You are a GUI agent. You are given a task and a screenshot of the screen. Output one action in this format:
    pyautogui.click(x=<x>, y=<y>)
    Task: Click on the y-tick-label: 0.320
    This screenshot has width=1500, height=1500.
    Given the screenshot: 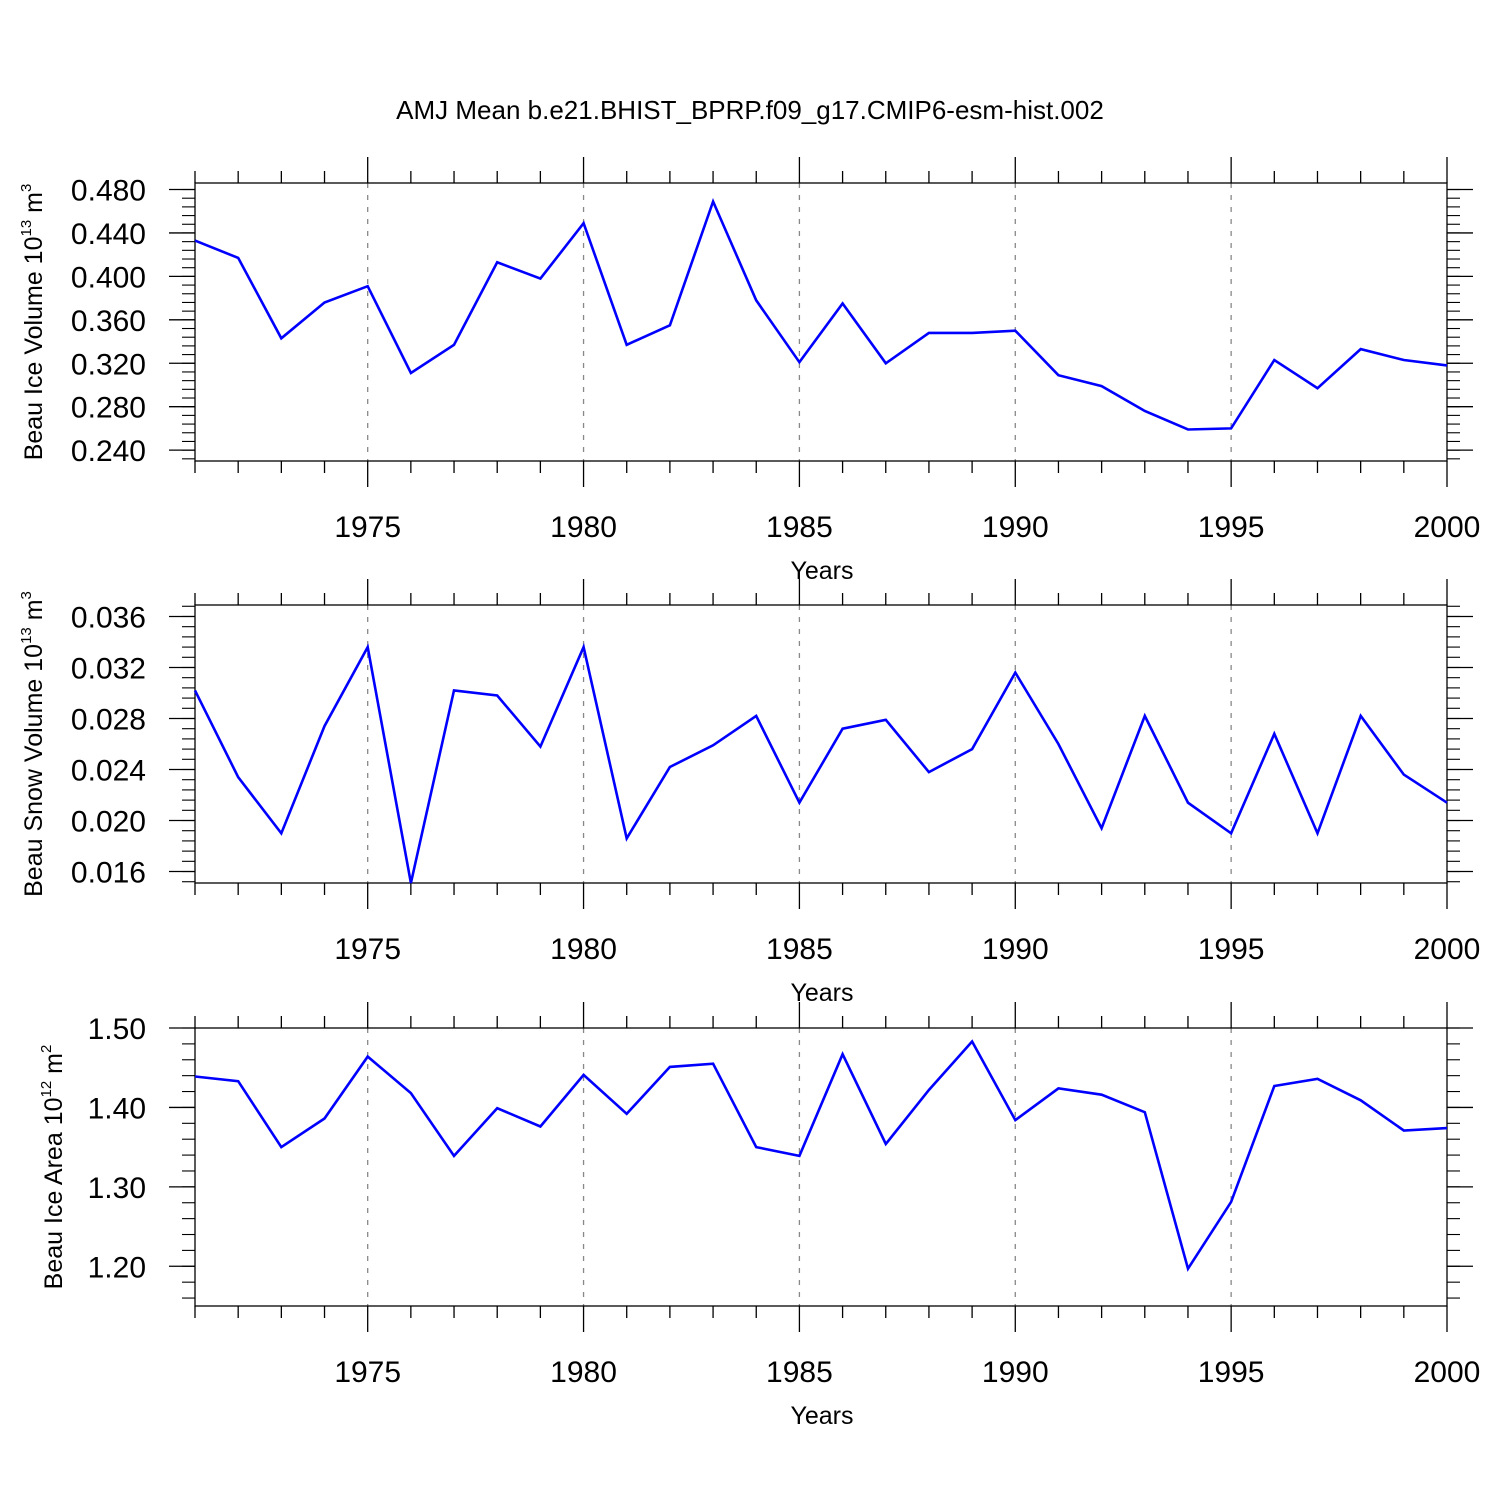 What is the action you would take?
    pyautogui.click(x=108, y=364)
    